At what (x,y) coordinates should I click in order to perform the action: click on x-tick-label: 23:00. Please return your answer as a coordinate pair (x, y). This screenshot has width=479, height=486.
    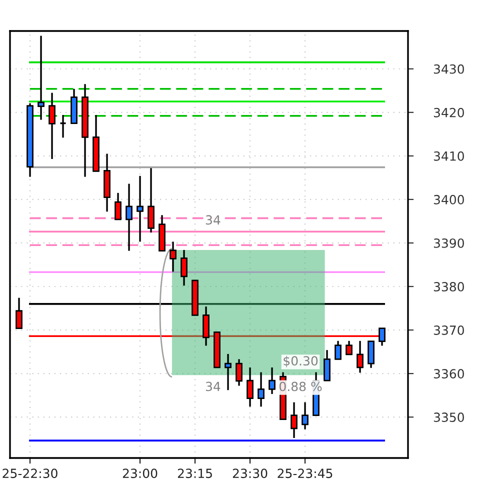
    Looking at the image, I should click on (140, 473).